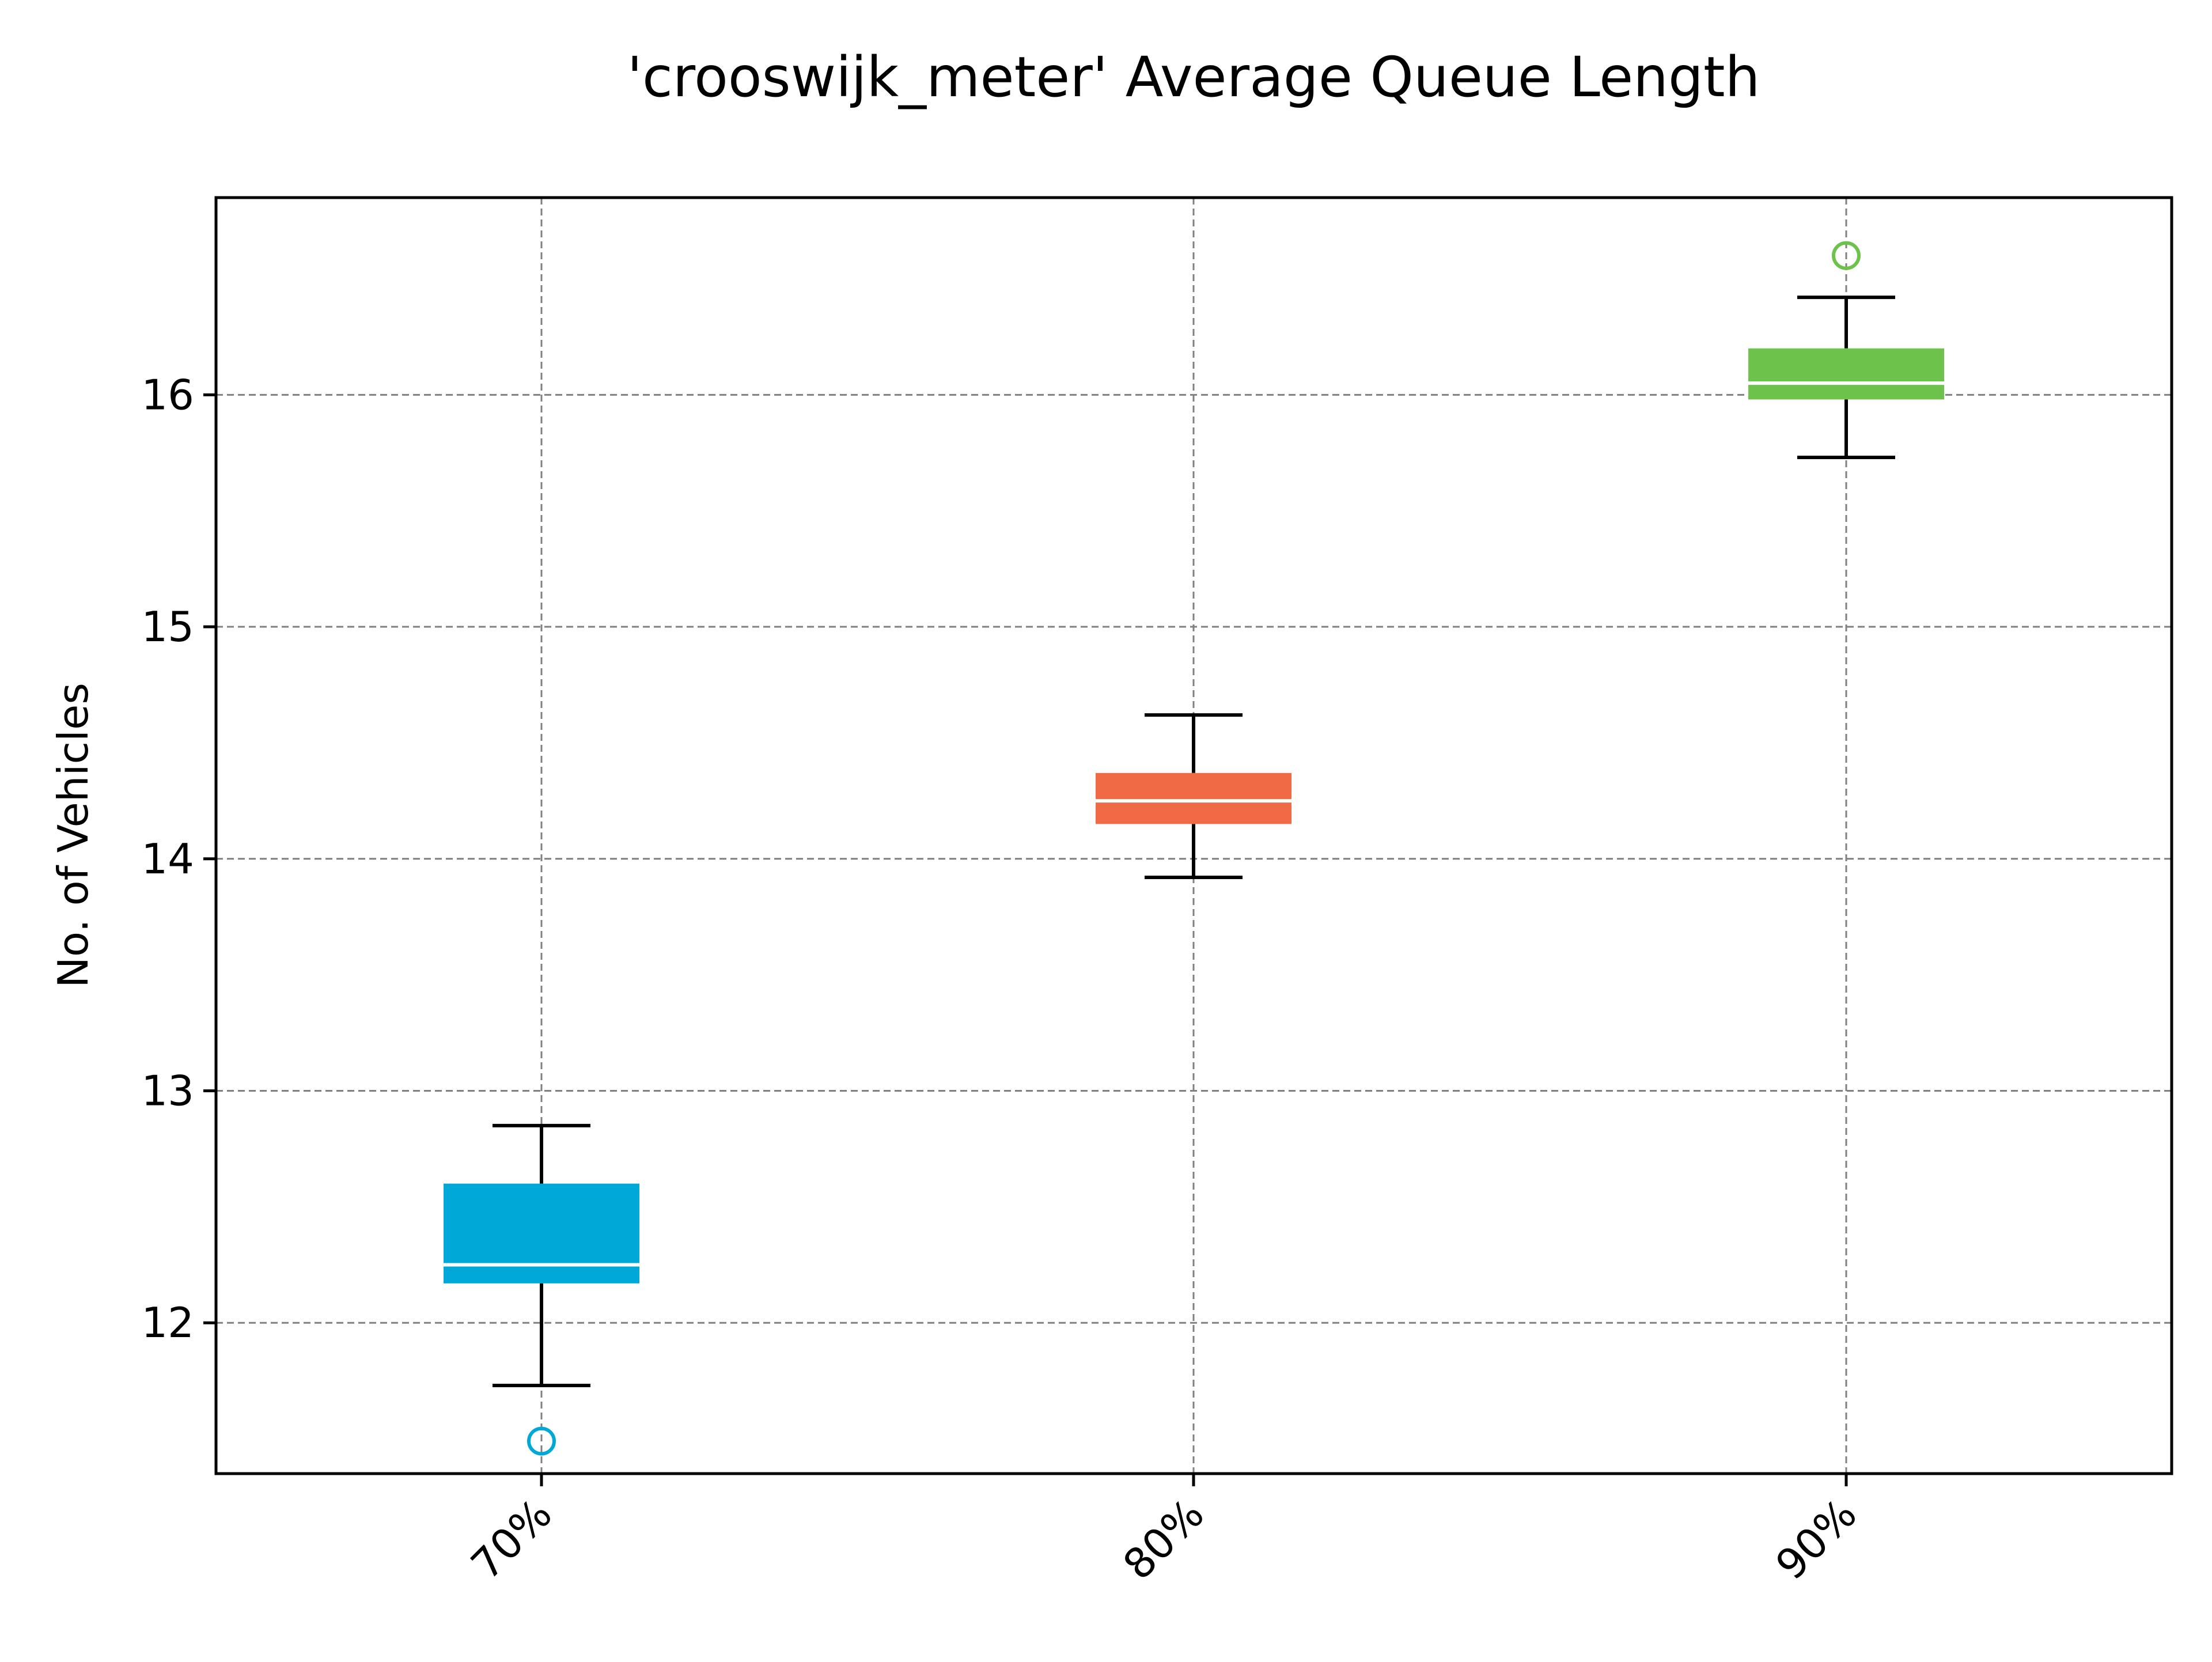  Describe the element at coordinates (541, 1289) in the screenshot. I see `box-70pct` at that location.